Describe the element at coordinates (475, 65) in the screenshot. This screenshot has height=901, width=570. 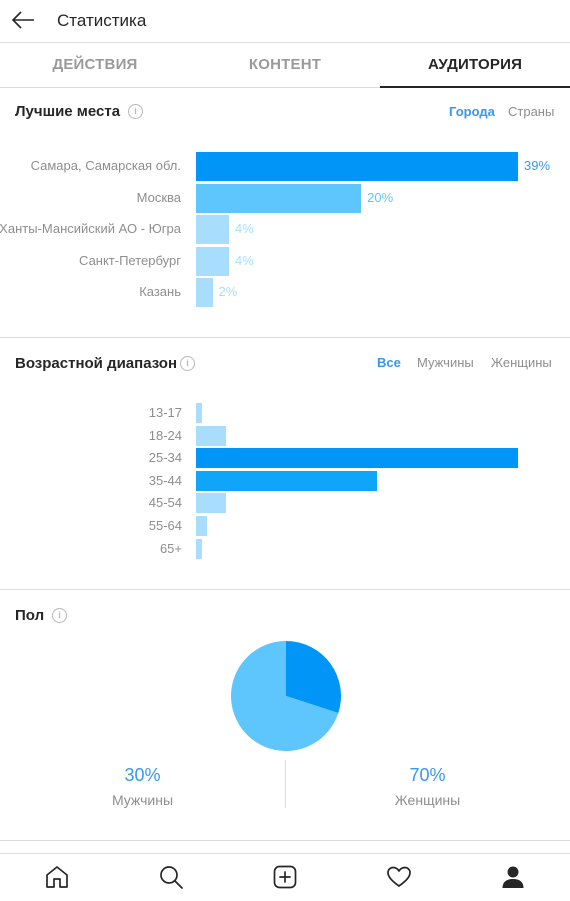
I see `tab-audience: АУДИТОРИЯ` at that location.